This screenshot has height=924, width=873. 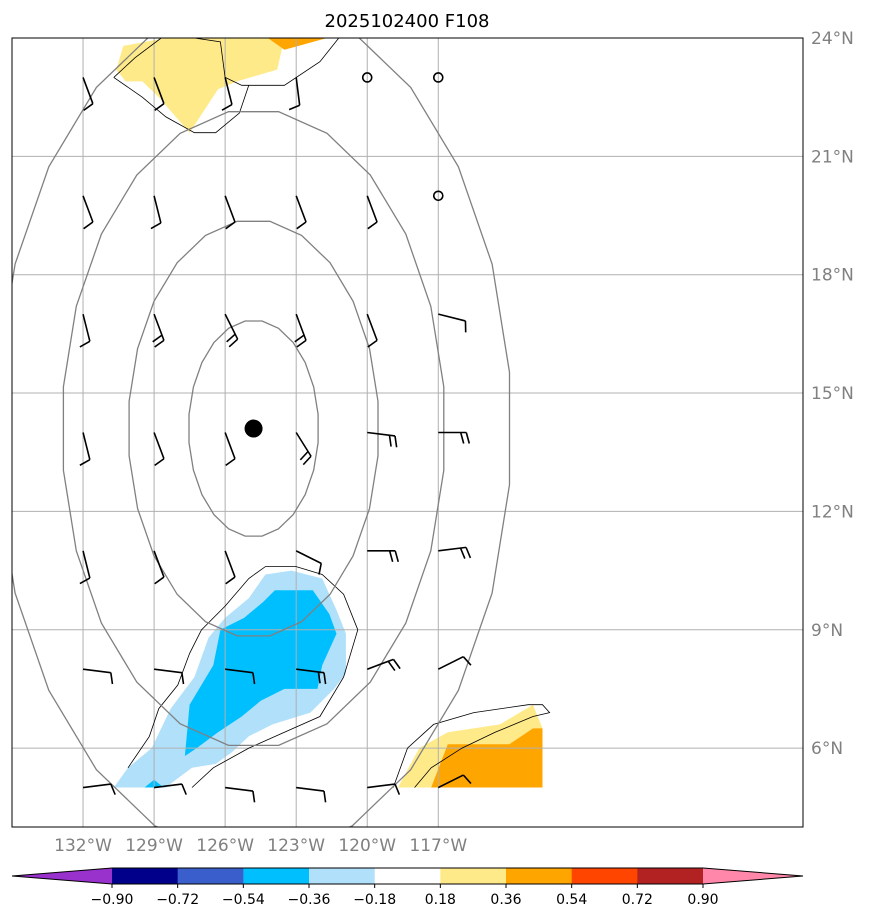 What do you see at coordinates (309, 900) in the screenshot?
I see `colorbar-tick-label: −0.36` at bounding box center [309, 900].